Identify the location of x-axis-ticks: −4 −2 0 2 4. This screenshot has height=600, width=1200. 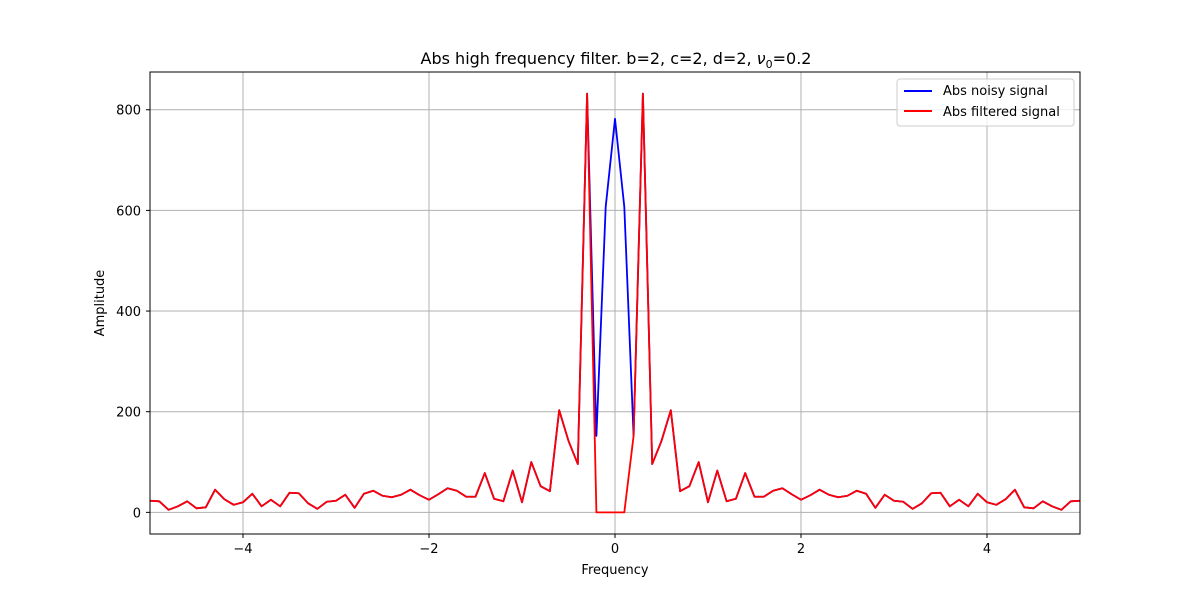
(612, 545).